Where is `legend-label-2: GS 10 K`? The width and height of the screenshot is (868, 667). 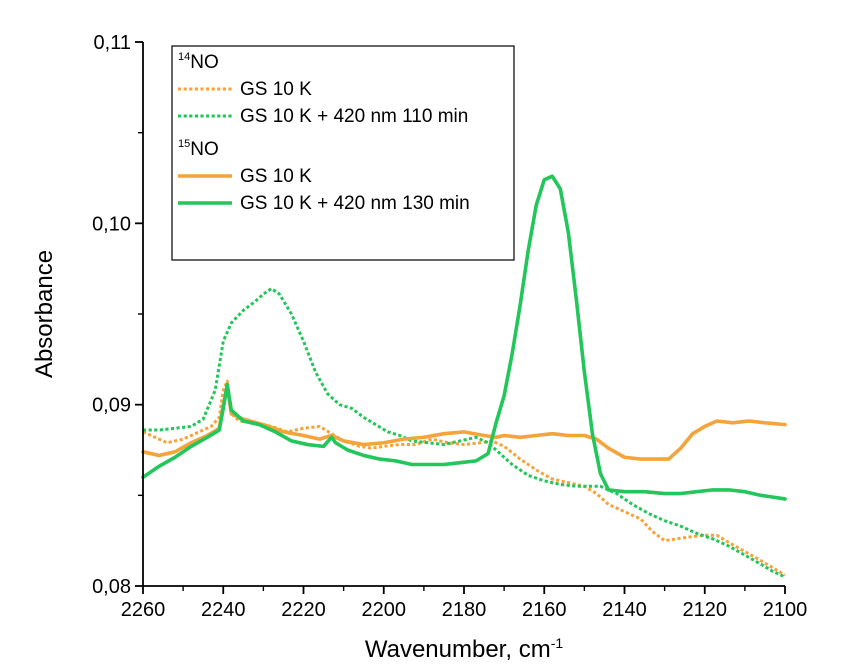 legend-label-2: GS 10 K is located at coordinates (276, 176).